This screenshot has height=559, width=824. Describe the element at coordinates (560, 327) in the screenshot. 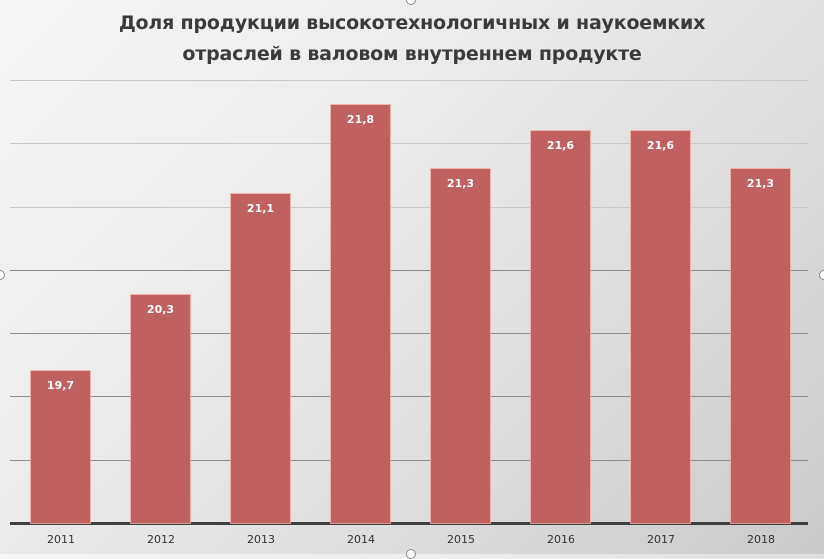

I see `bar-2016: 21,6` at that location.